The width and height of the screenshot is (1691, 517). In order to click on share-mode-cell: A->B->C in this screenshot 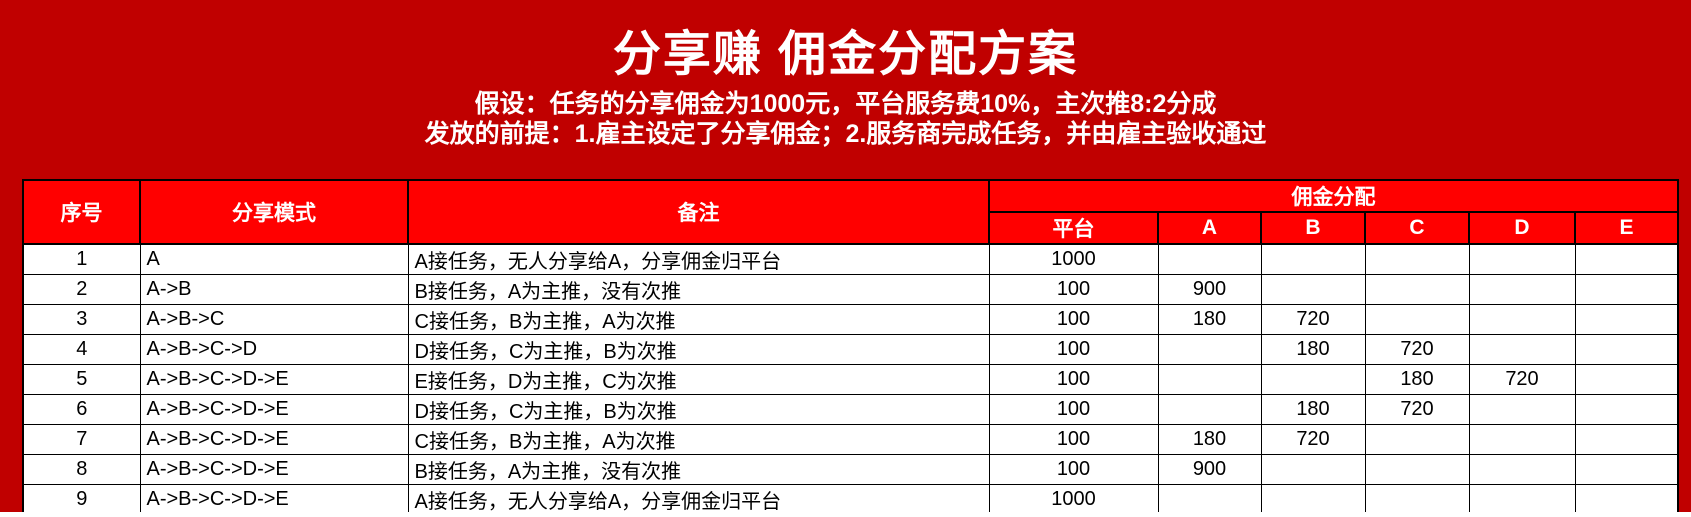, I will do `click(274, 319)`.